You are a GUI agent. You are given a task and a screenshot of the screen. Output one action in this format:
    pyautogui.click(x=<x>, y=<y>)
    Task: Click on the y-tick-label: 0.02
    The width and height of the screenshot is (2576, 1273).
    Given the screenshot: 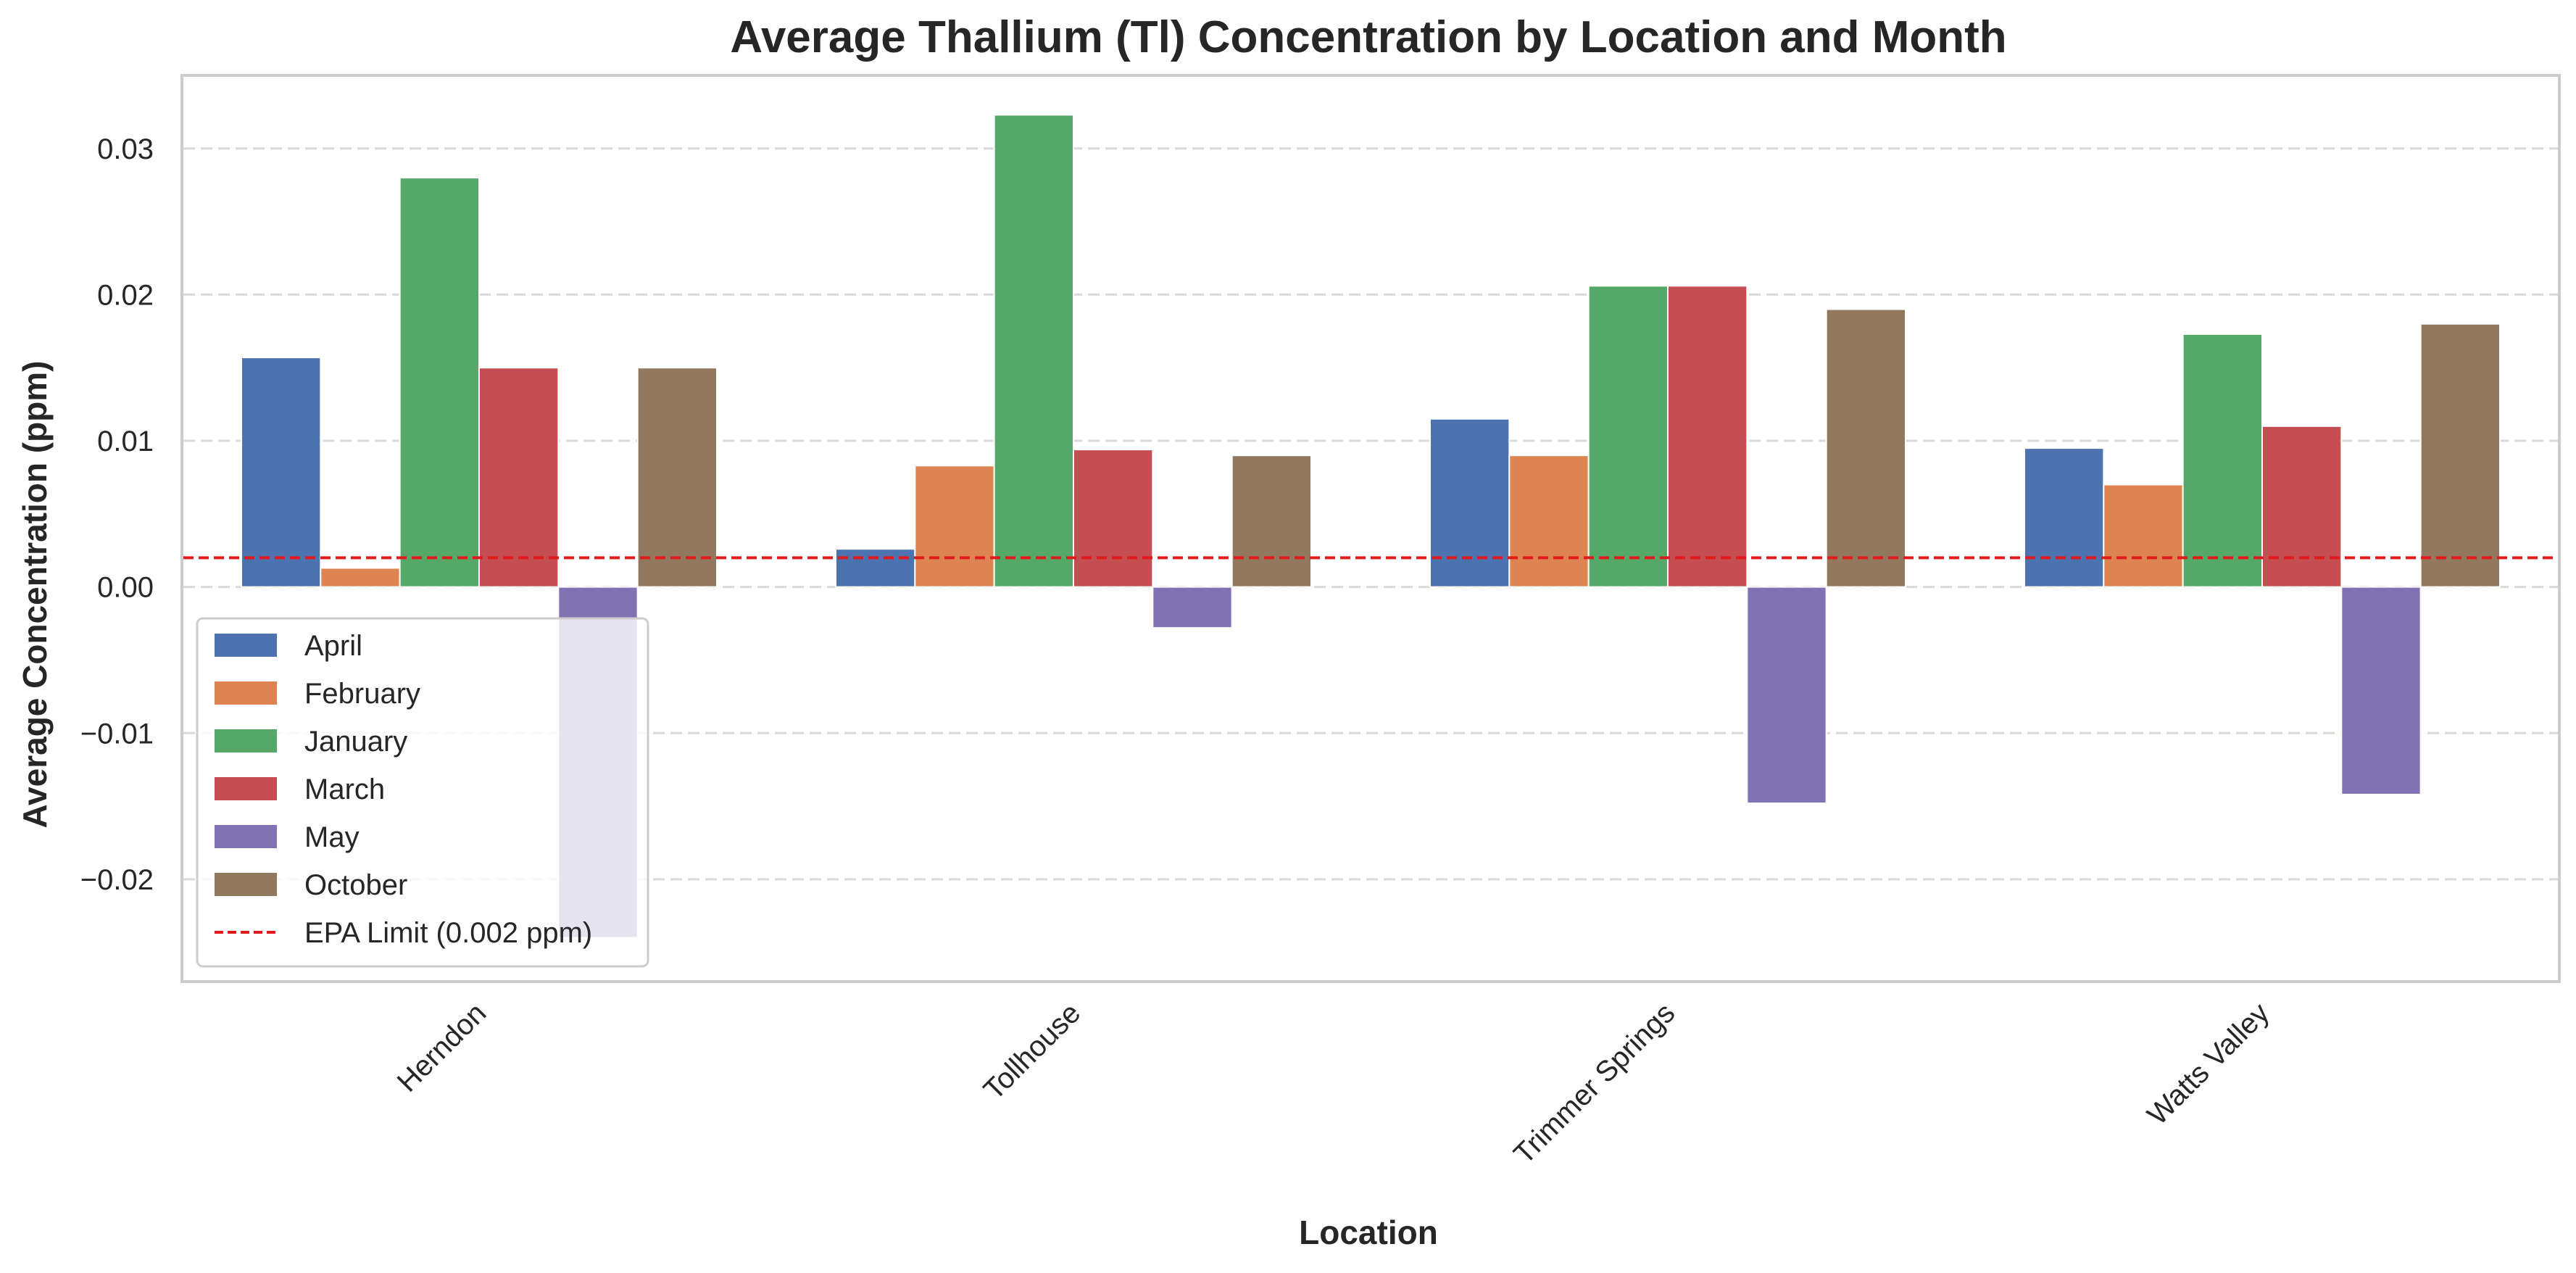 What is the action you would take?
    pyautogui.click(x=125, y=295)
    